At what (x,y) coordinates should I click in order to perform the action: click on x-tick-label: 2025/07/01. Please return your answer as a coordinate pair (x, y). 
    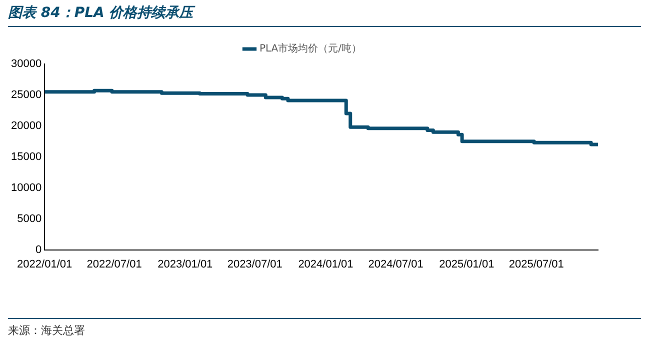
    Looking at the image, I should click on (536, 264).